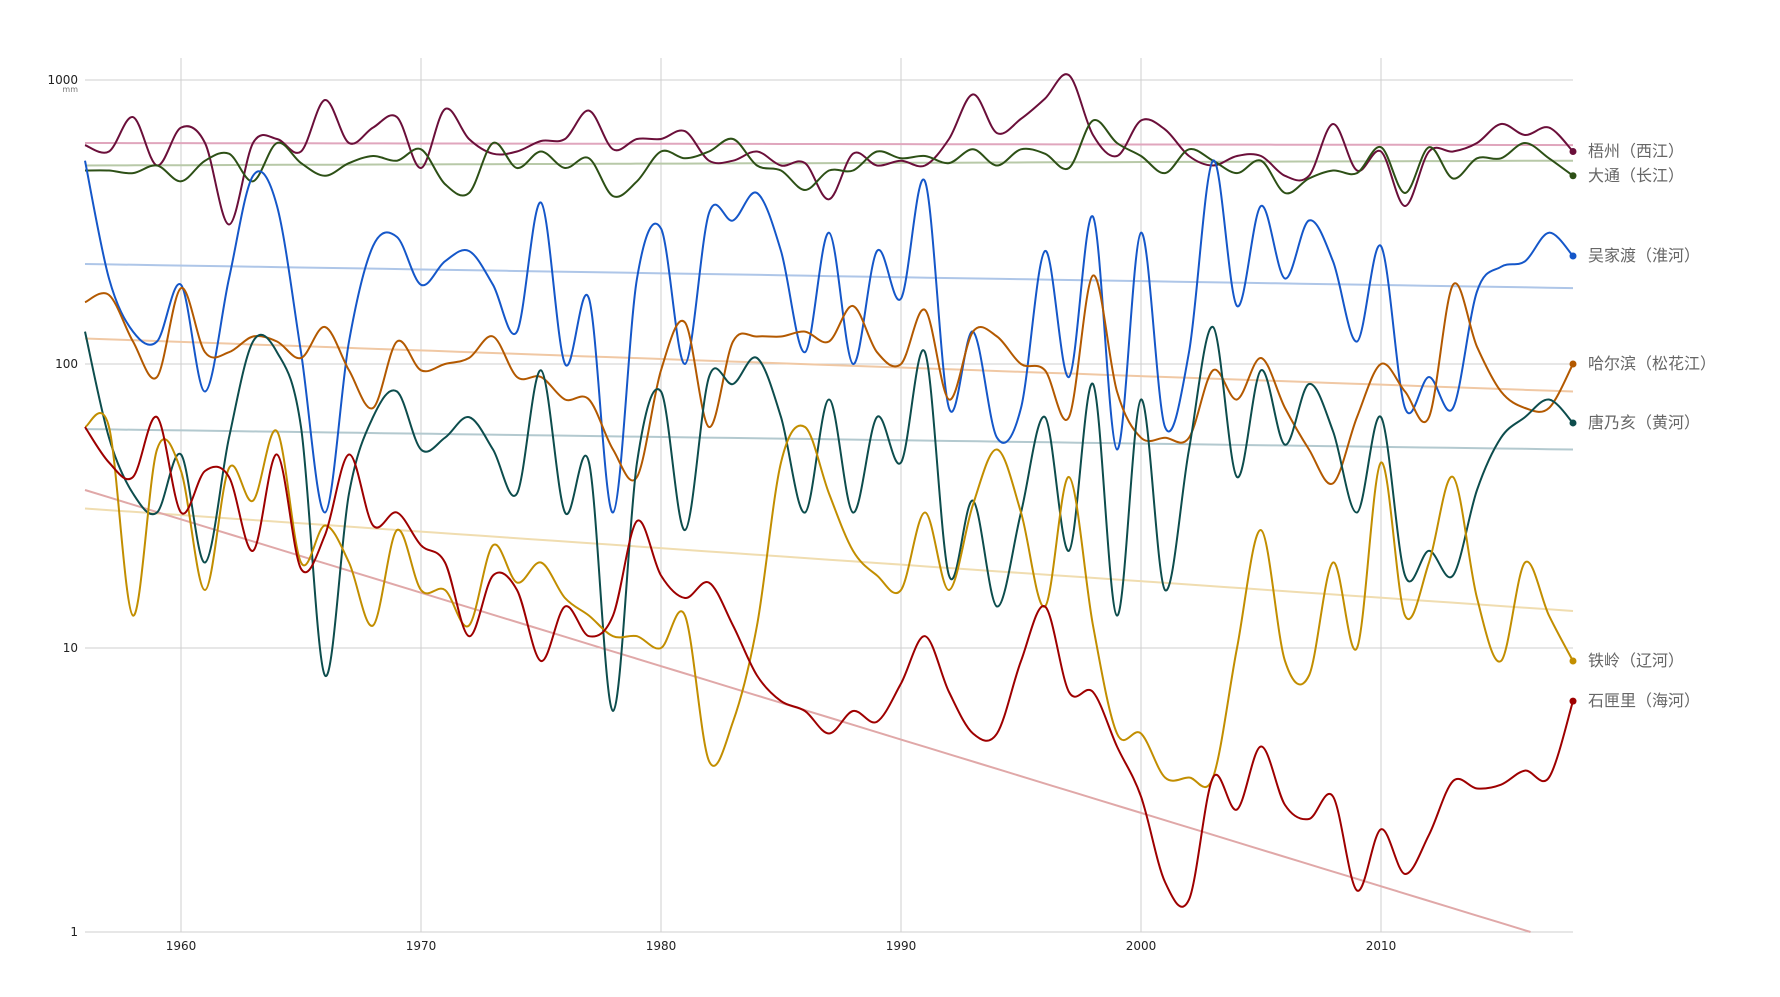 The image size is (1780, 997). I want to click on y-tick-label: 1000, so click(62, 80).